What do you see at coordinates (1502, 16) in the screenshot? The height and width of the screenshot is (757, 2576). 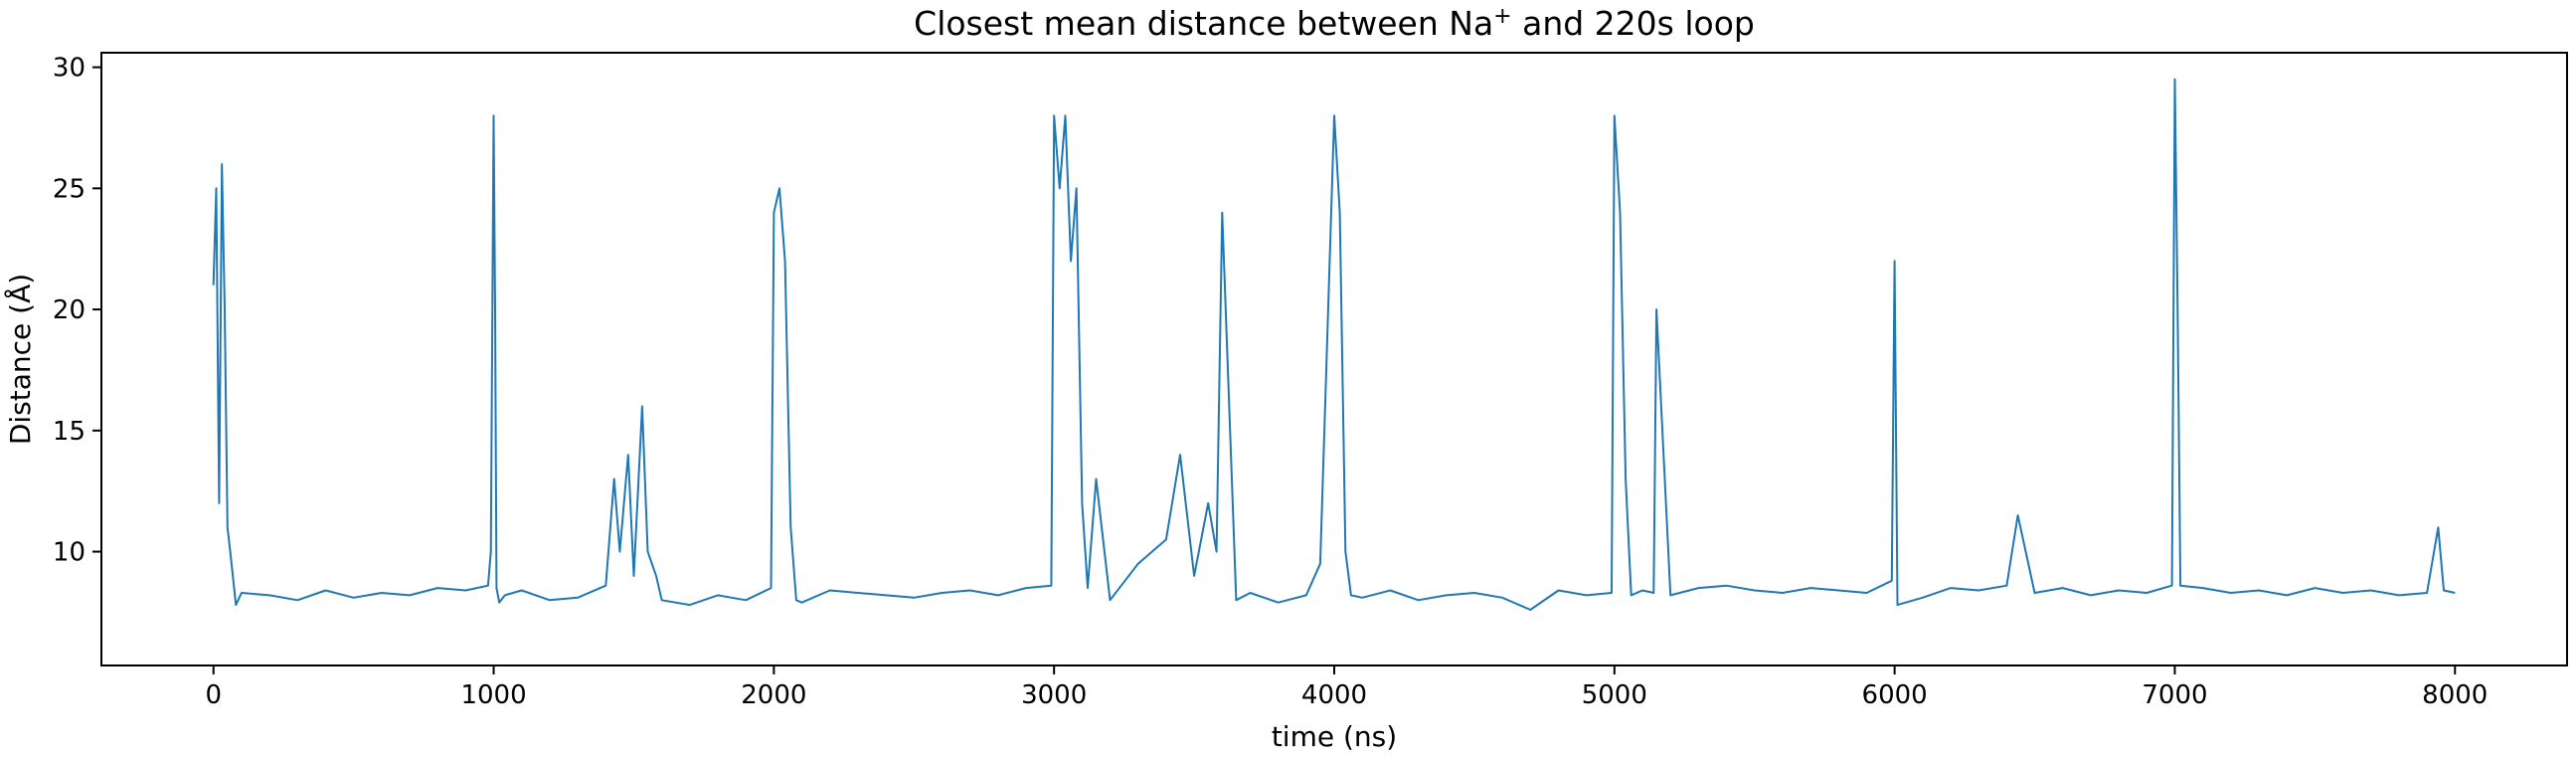 I see `chart-title-superscript: +` at bounding box center [1502, 16].